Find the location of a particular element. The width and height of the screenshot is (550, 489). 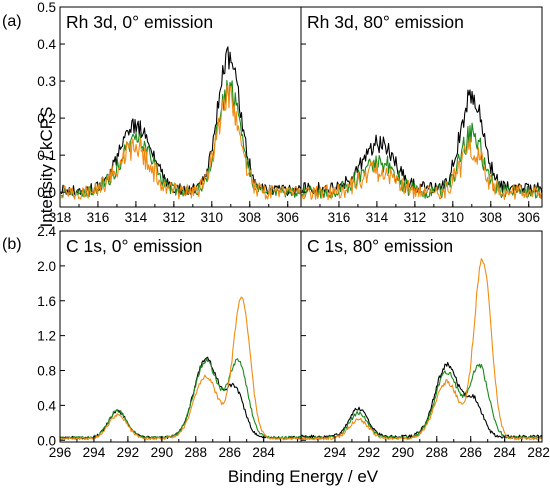

row-label-a: (a) is located at coordinates (12, 21).